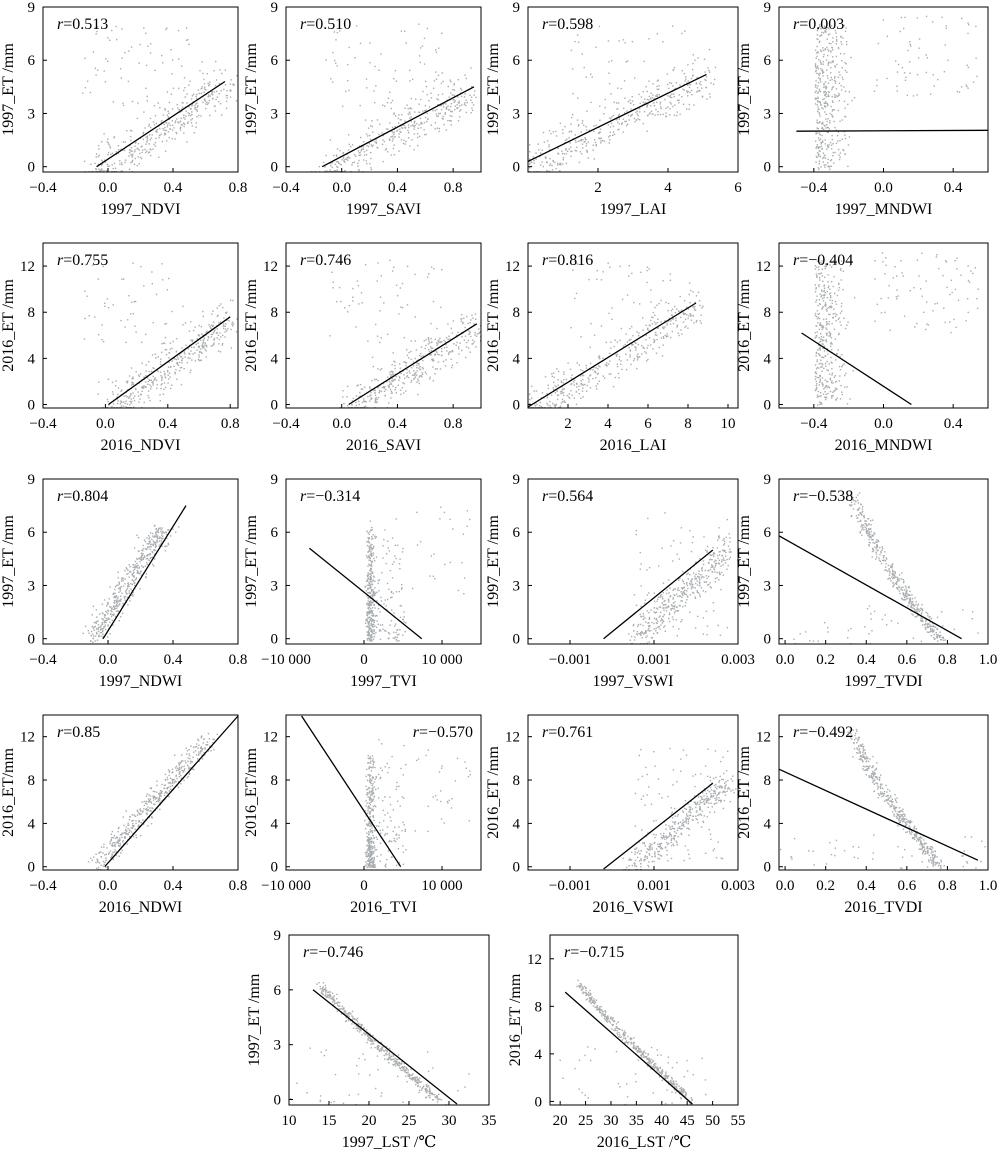 The image size is (1000, 1157). I want to click on x-tick-label: 0, so click(364, 660).